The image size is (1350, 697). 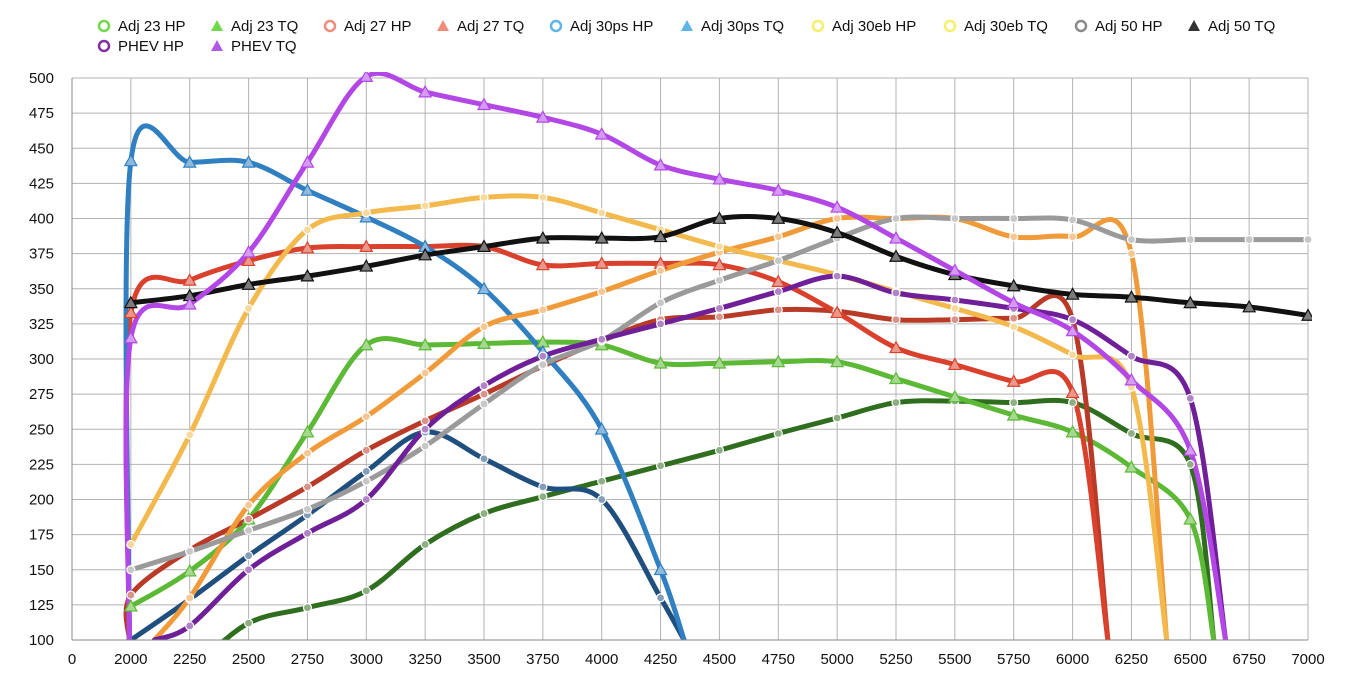 I want to click on legend-item-adj-27-hp: Adj 27 HP, so click(x=367, y=26).